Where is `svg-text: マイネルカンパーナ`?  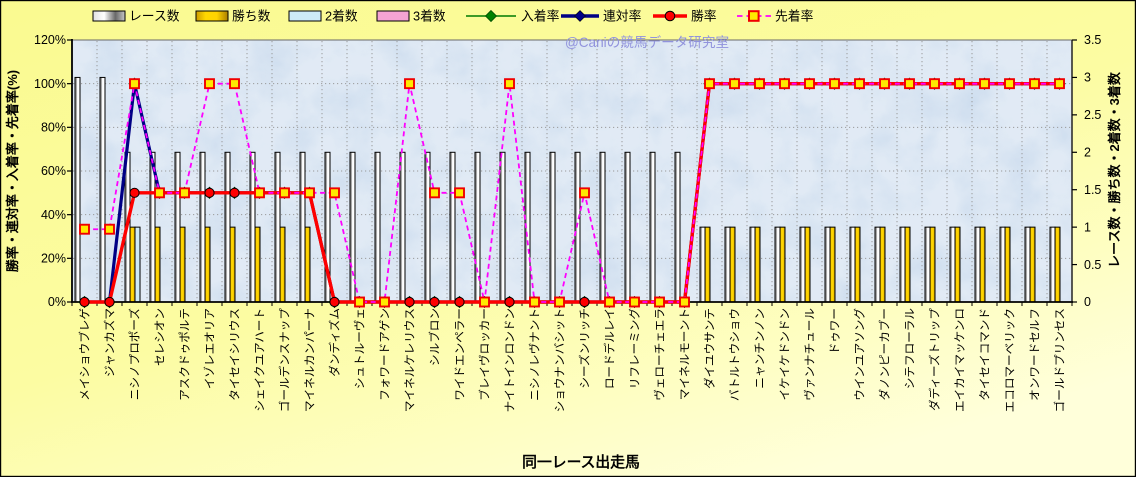 svg-text: マイネルカンパーナ is located at coordinates (310, 360).